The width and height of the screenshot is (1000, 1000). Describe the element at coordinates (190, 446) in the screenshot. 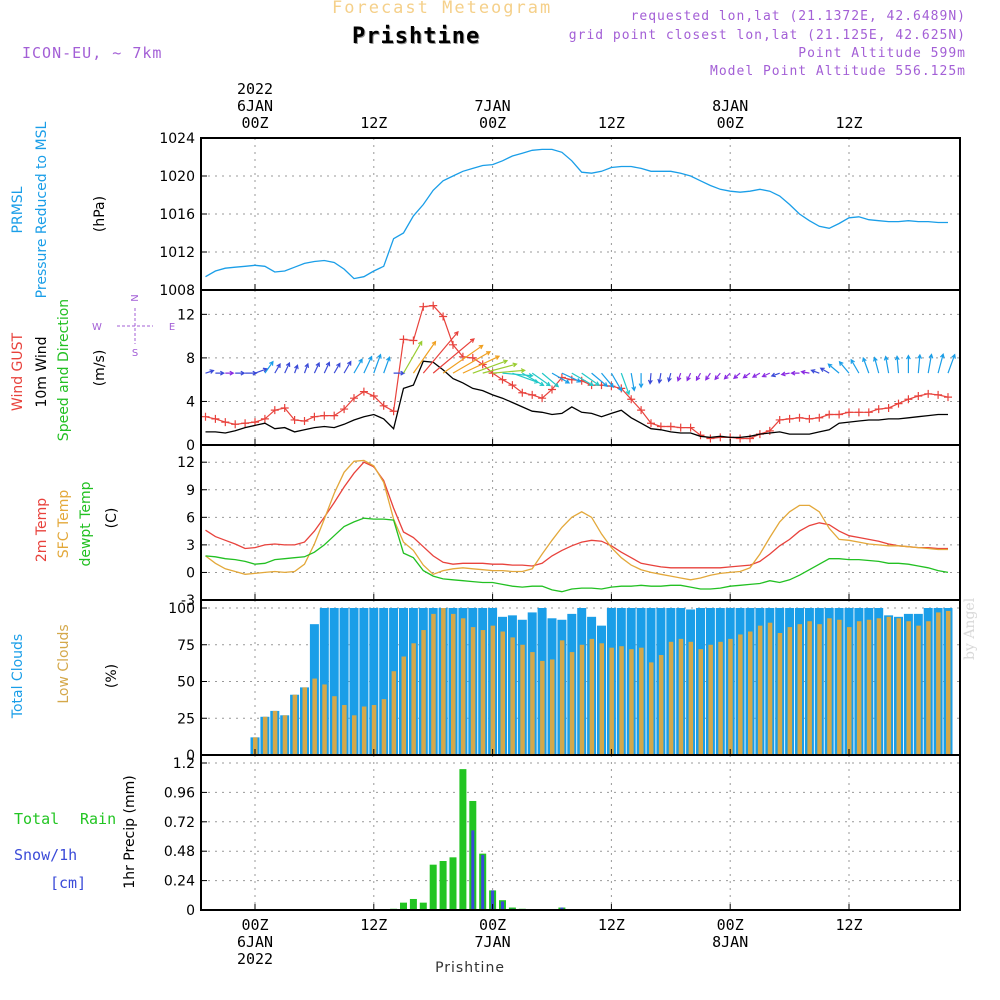

I see `ytick-label-wind: 0` at that location.